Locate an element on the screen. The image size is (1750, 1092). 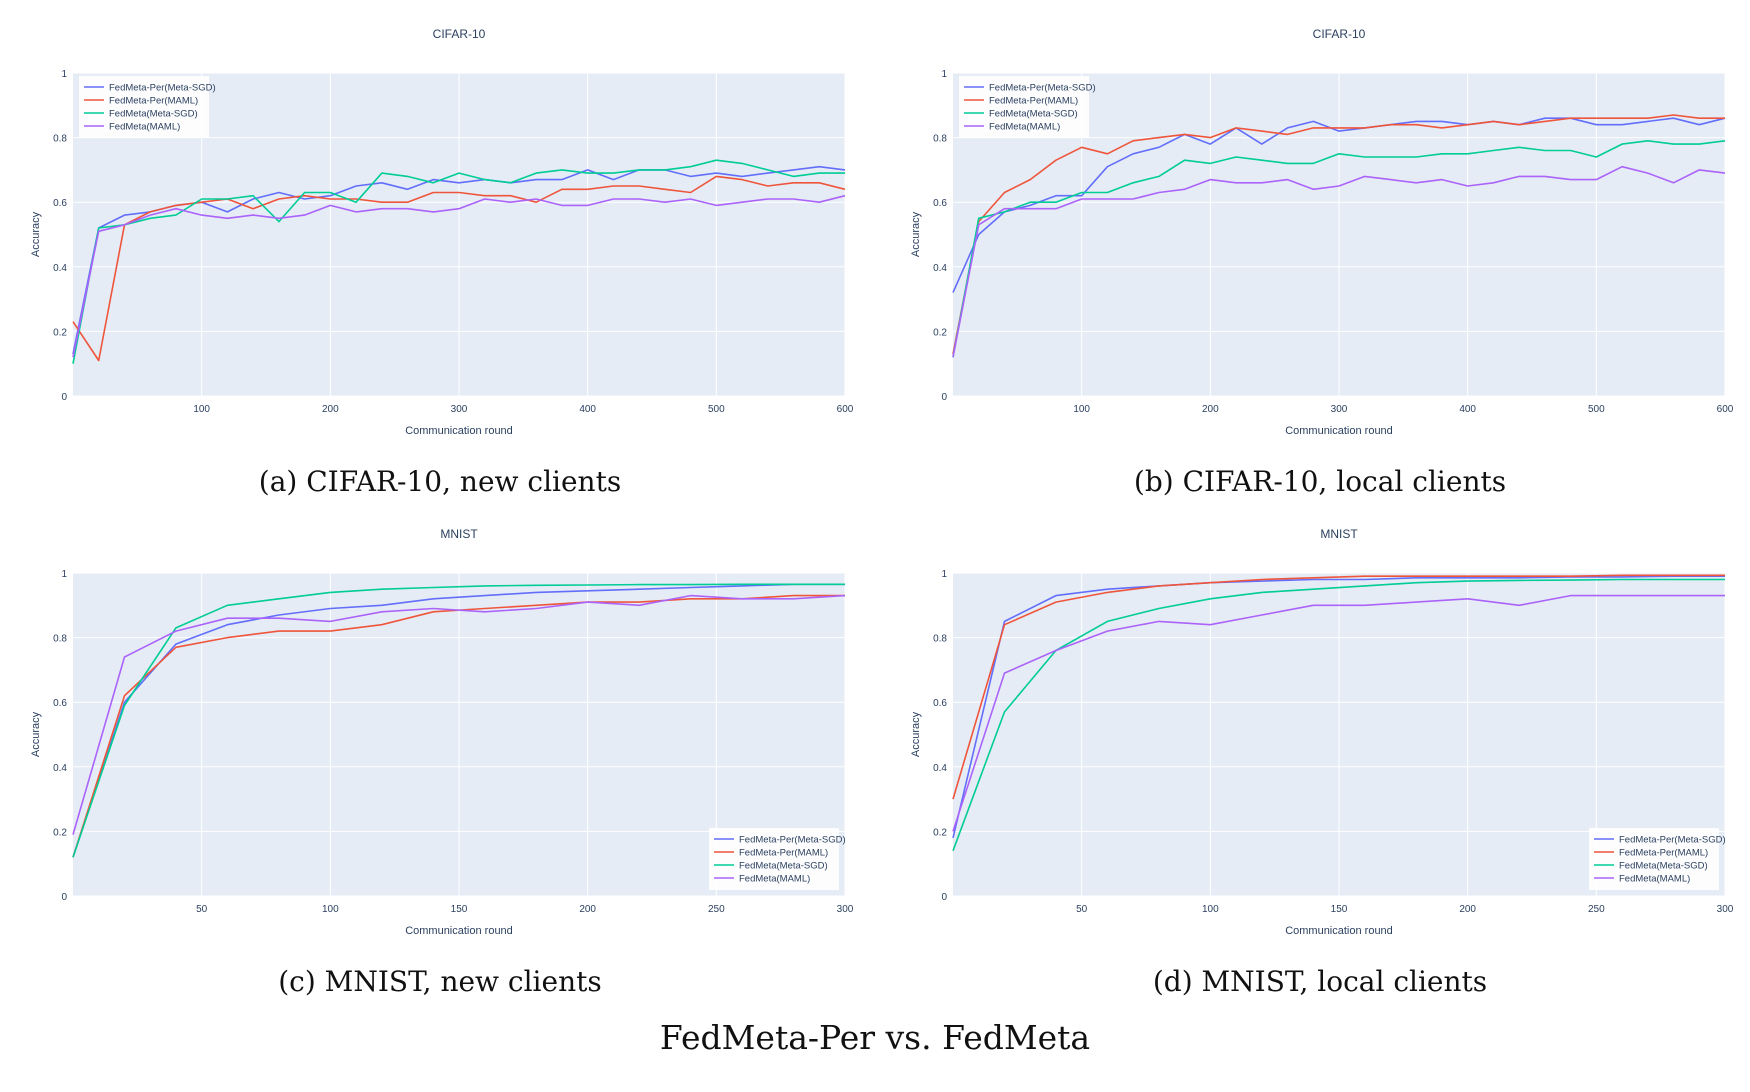
x-tick-label: 150 is located at coordinates (1339, 909).